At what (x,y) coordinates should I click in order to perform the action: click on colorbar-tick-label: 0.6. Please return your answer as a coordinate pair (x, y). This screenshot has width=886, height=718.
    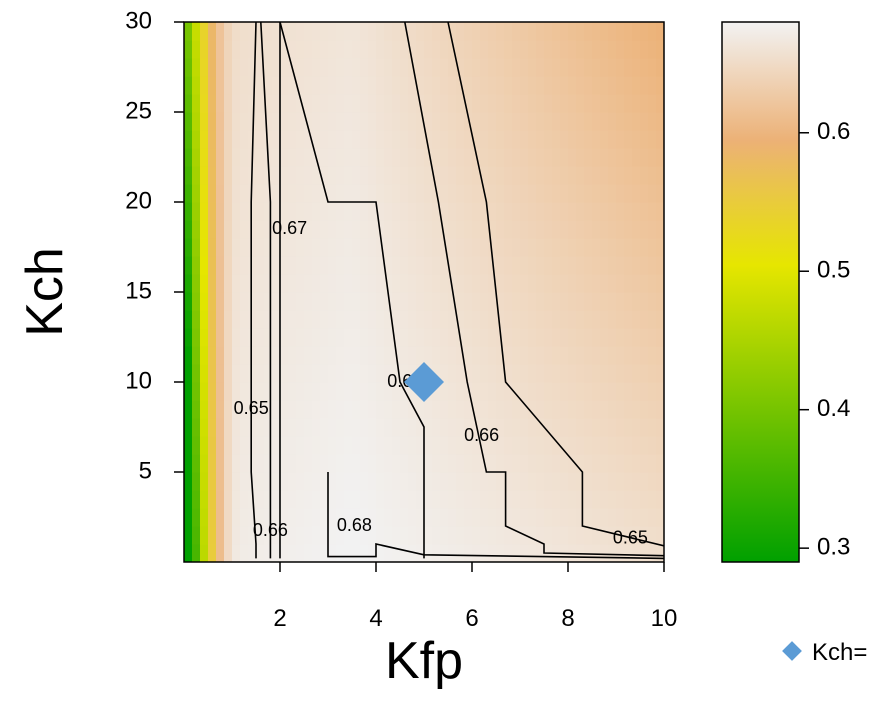
    Looking at the image, I should click on (833, 131).